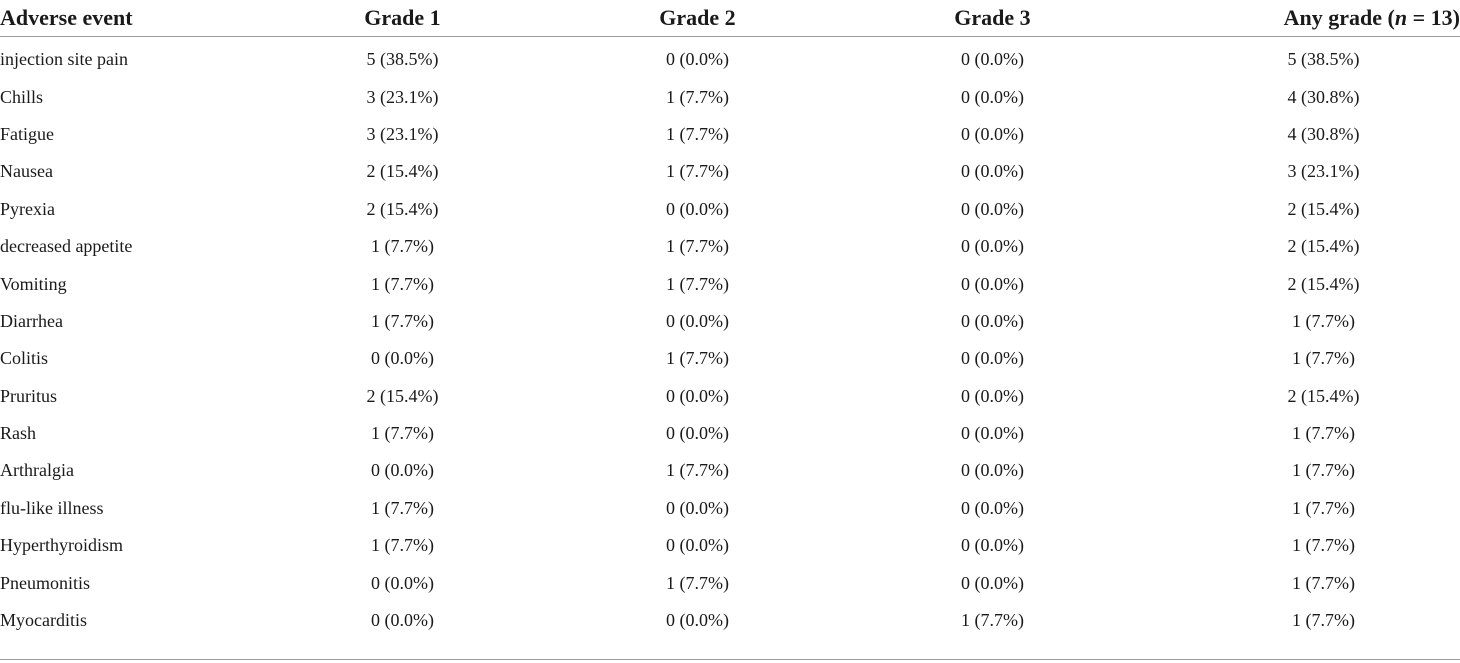  What do you see at coordinates (1433, 17) in the screenshot?
I see `header-any-grade-suffix: = 13)` at bounding box center [1433, 17].